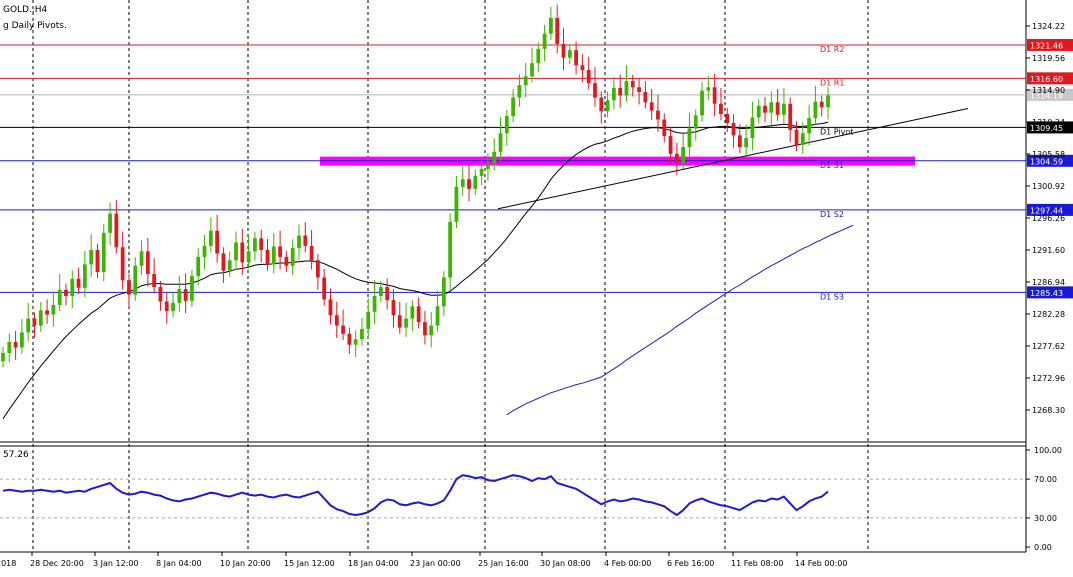 The width and height of the screenshot is (1073, 577). Describe the element at coordinates (627, 563) in the screenshot. I see `time-tick-label: 4 Feb 00:00` at that location.